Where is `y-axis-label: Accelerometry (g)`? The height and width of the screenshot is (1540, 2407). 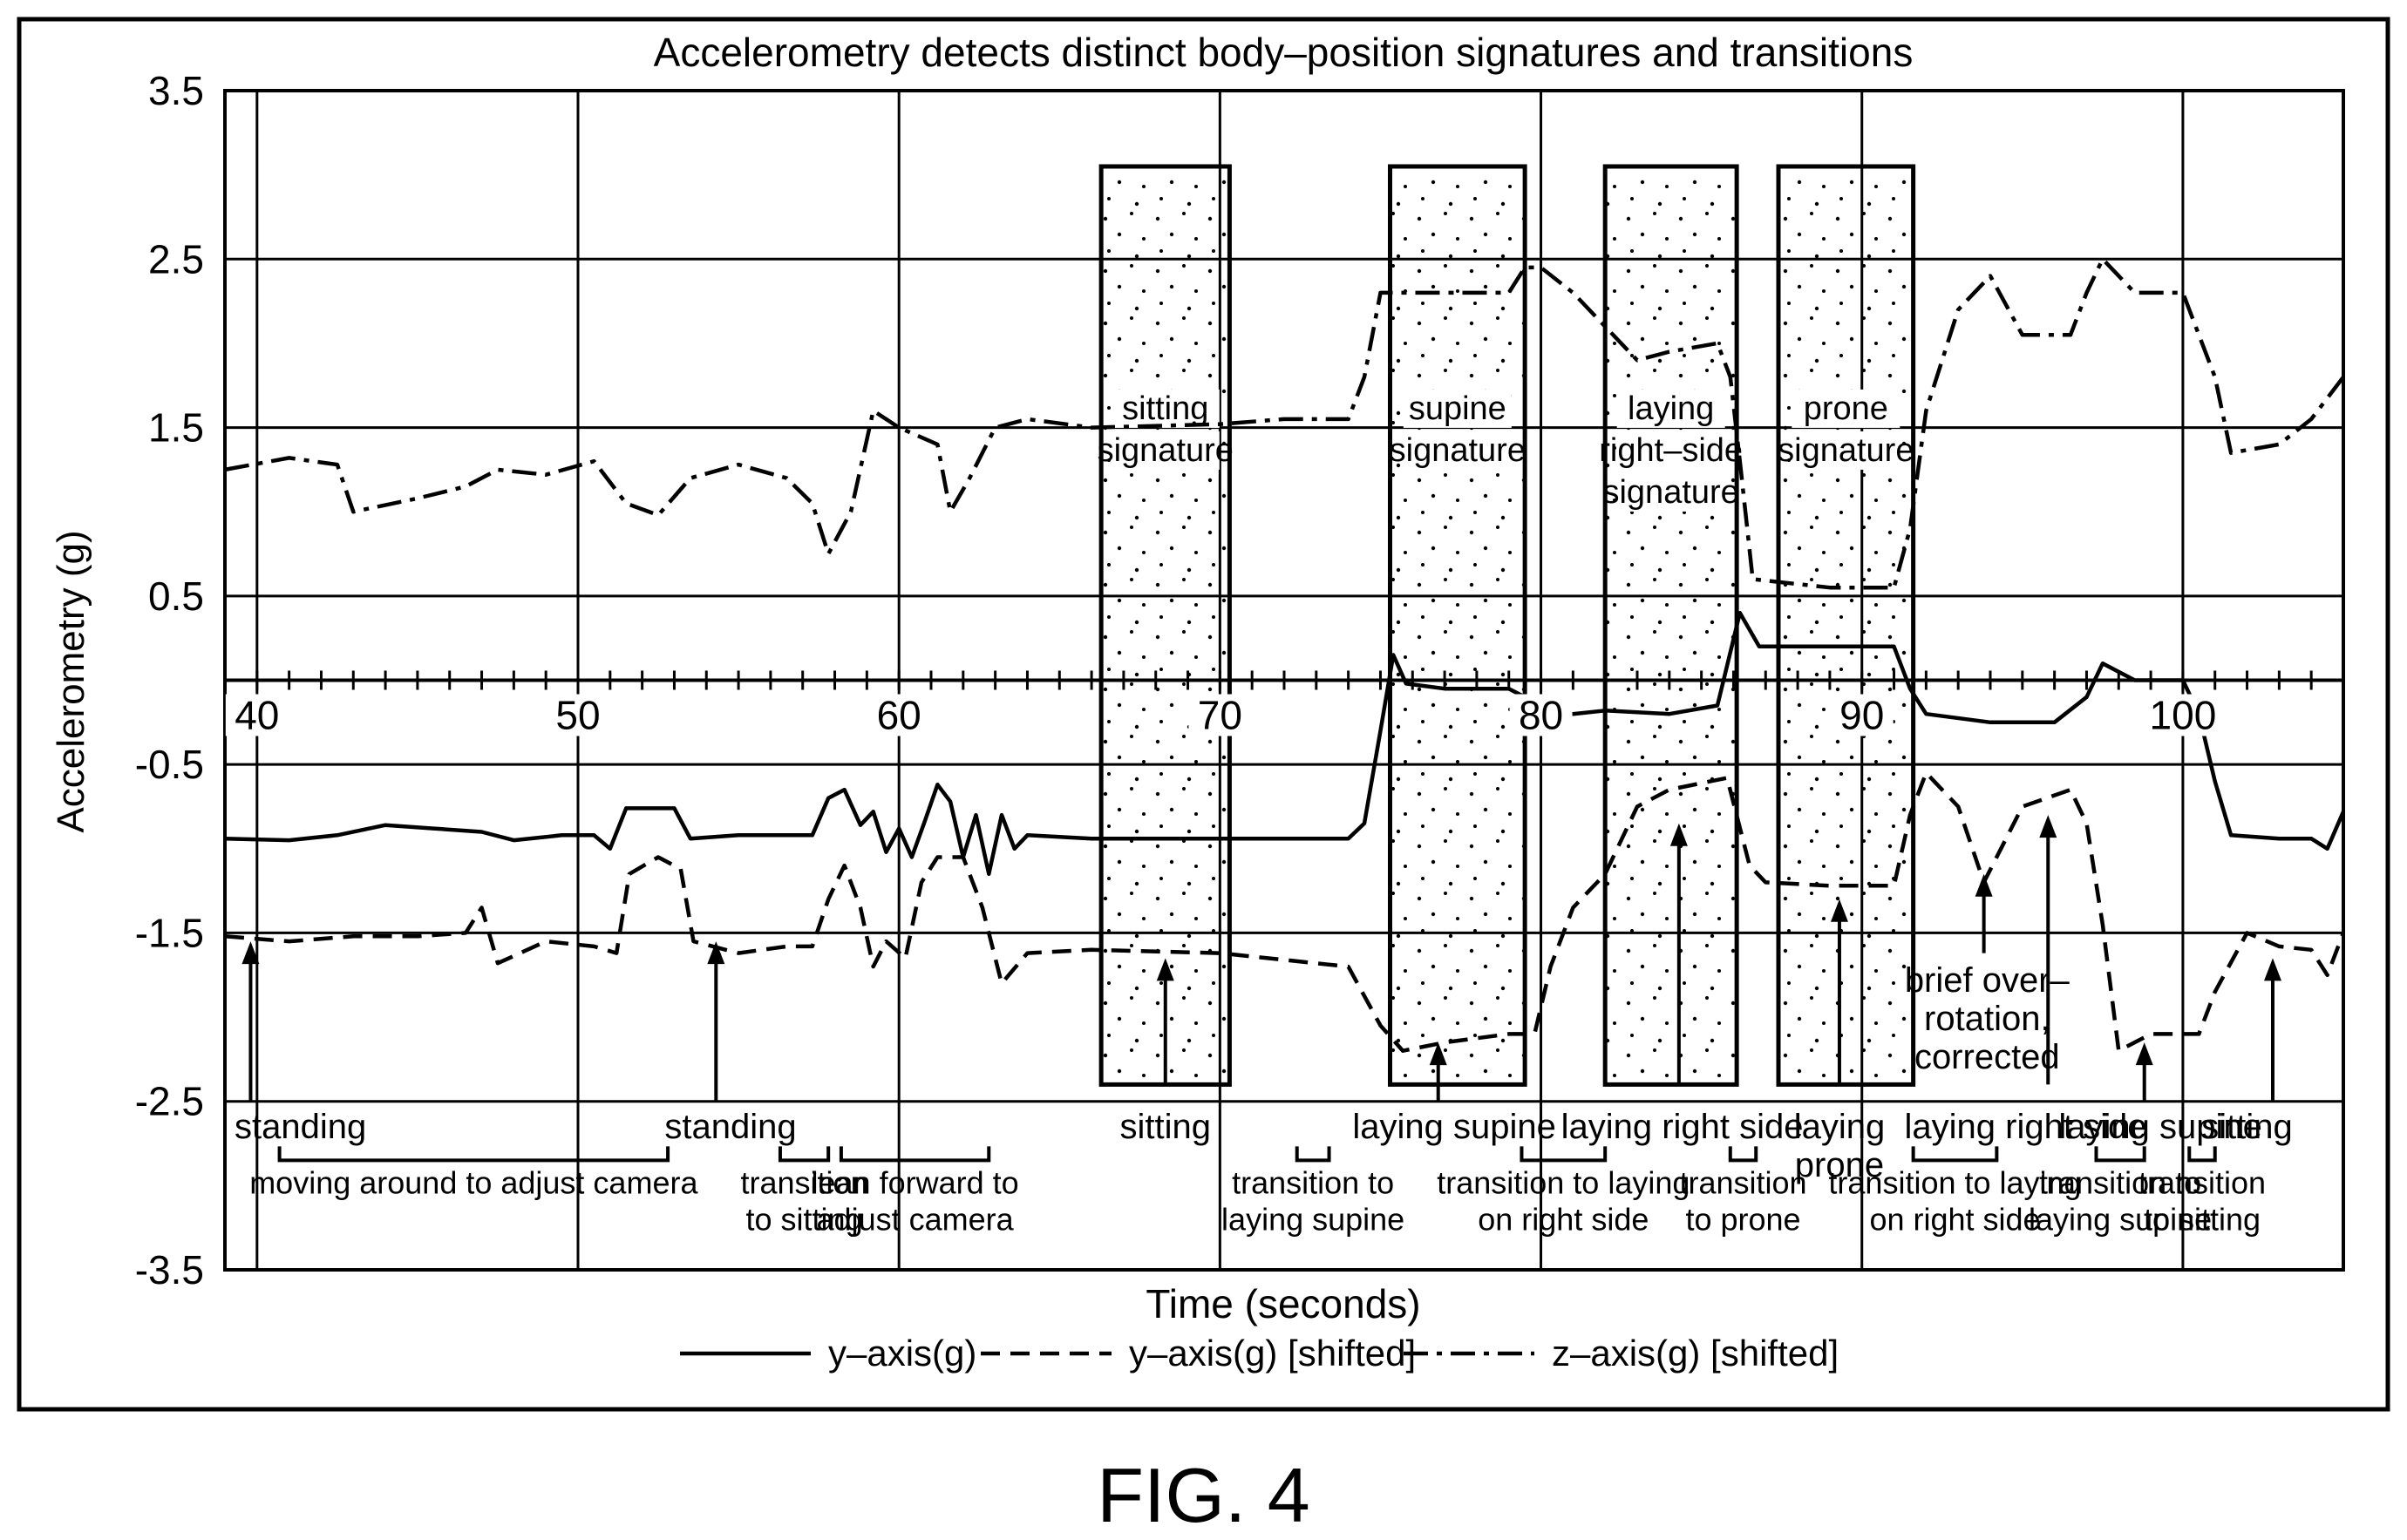 y-axis-label: Accelerometry (g) is located at coordinates (71, 681).